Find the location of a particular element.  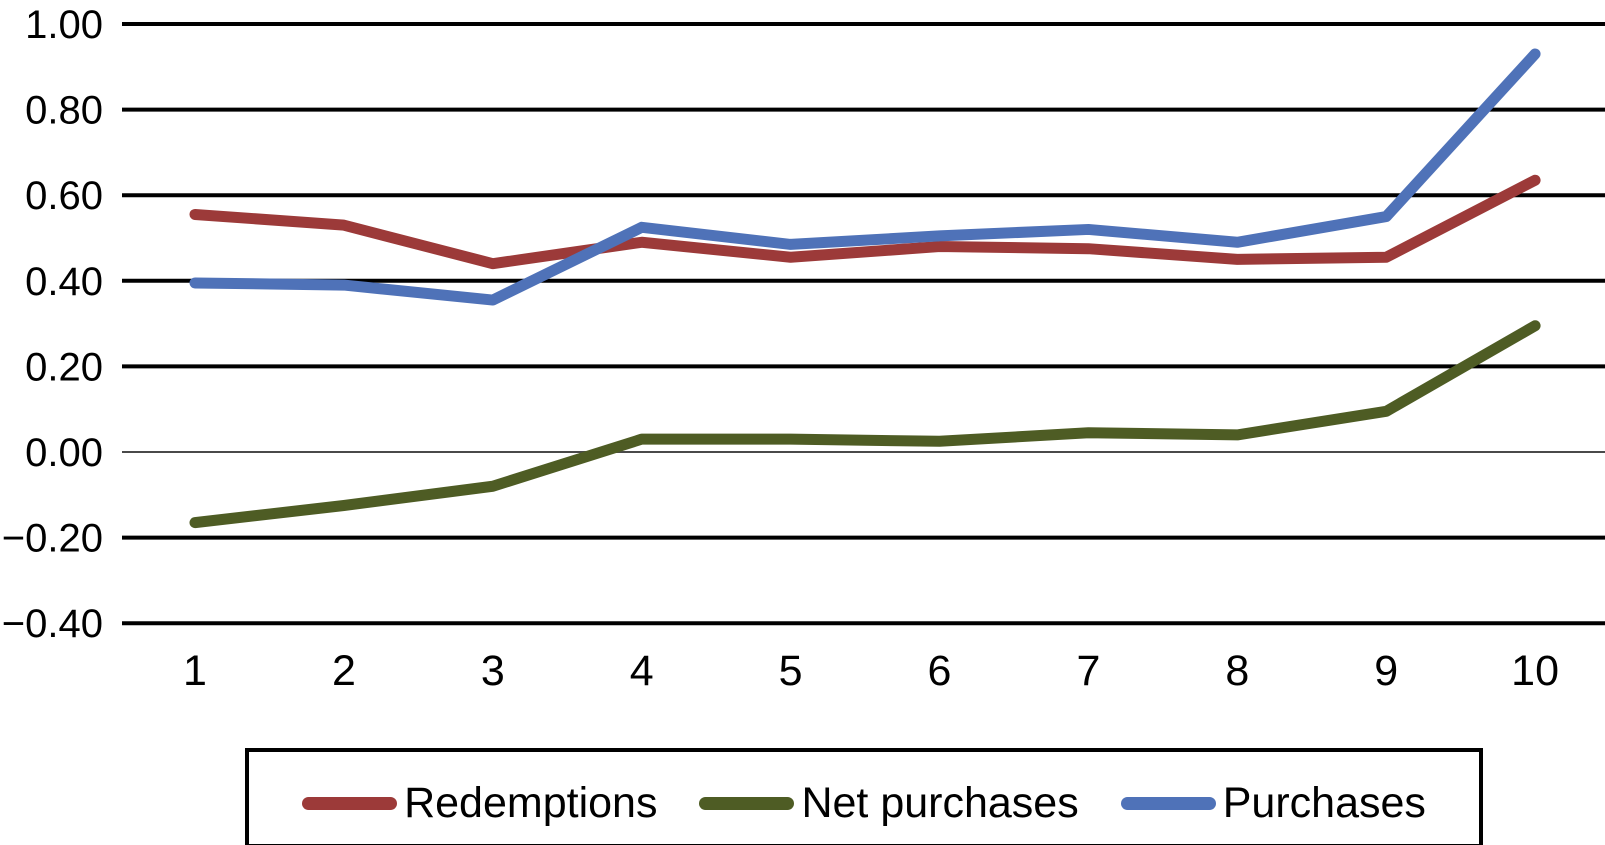

x-tick-label: 2 is located at coordinates (344, 671).